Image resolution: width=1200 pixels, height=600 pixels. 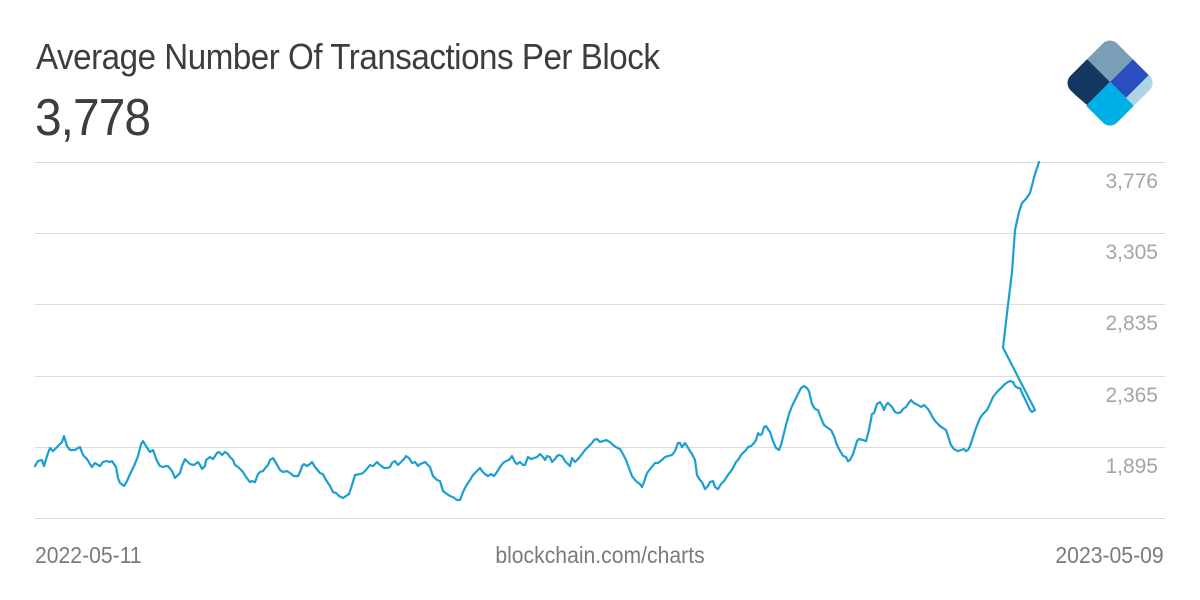 I want to click on y-axis-tick-label: 2,835, so click(x=1131, y=324).